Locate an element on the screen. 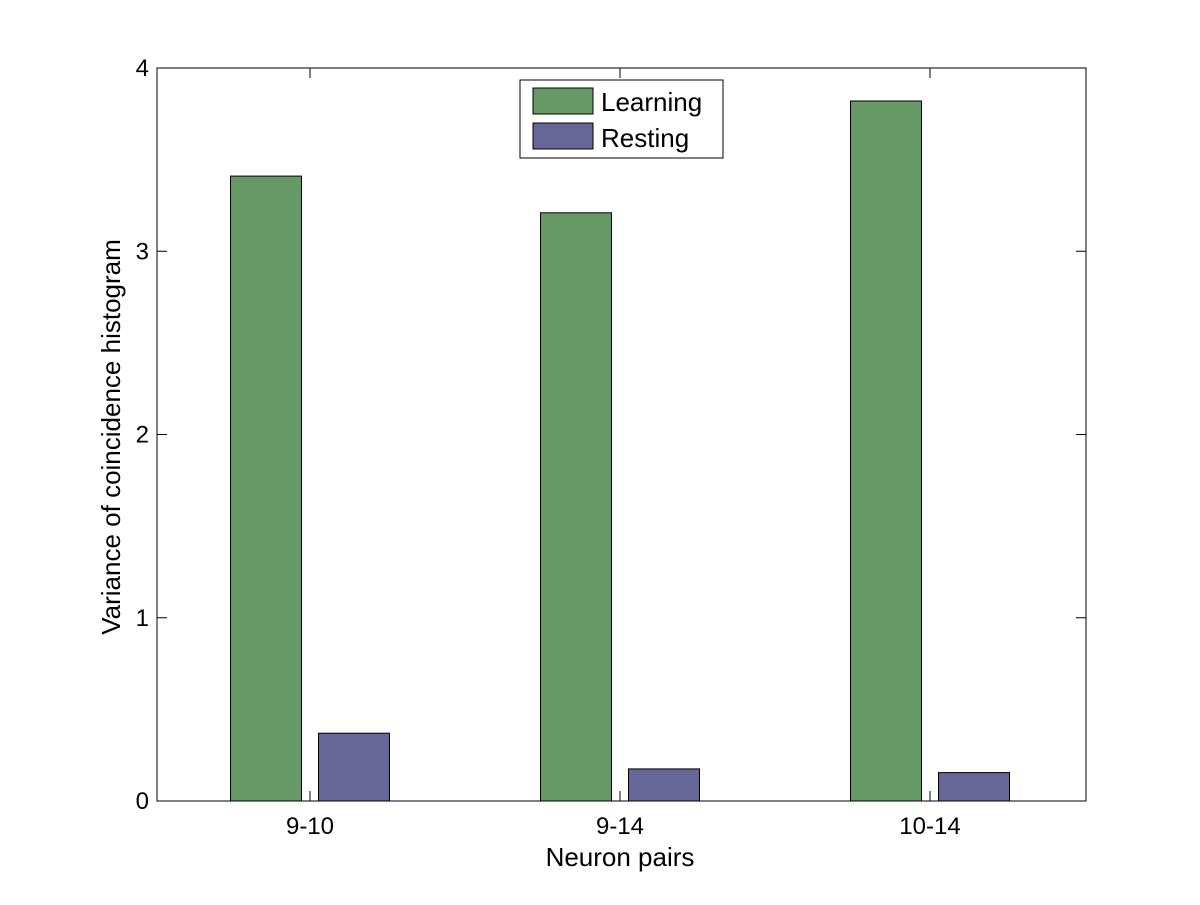 This screenshot has width=1200, height=905. y-tick-label: 1 is located at coordinates (142, 618).